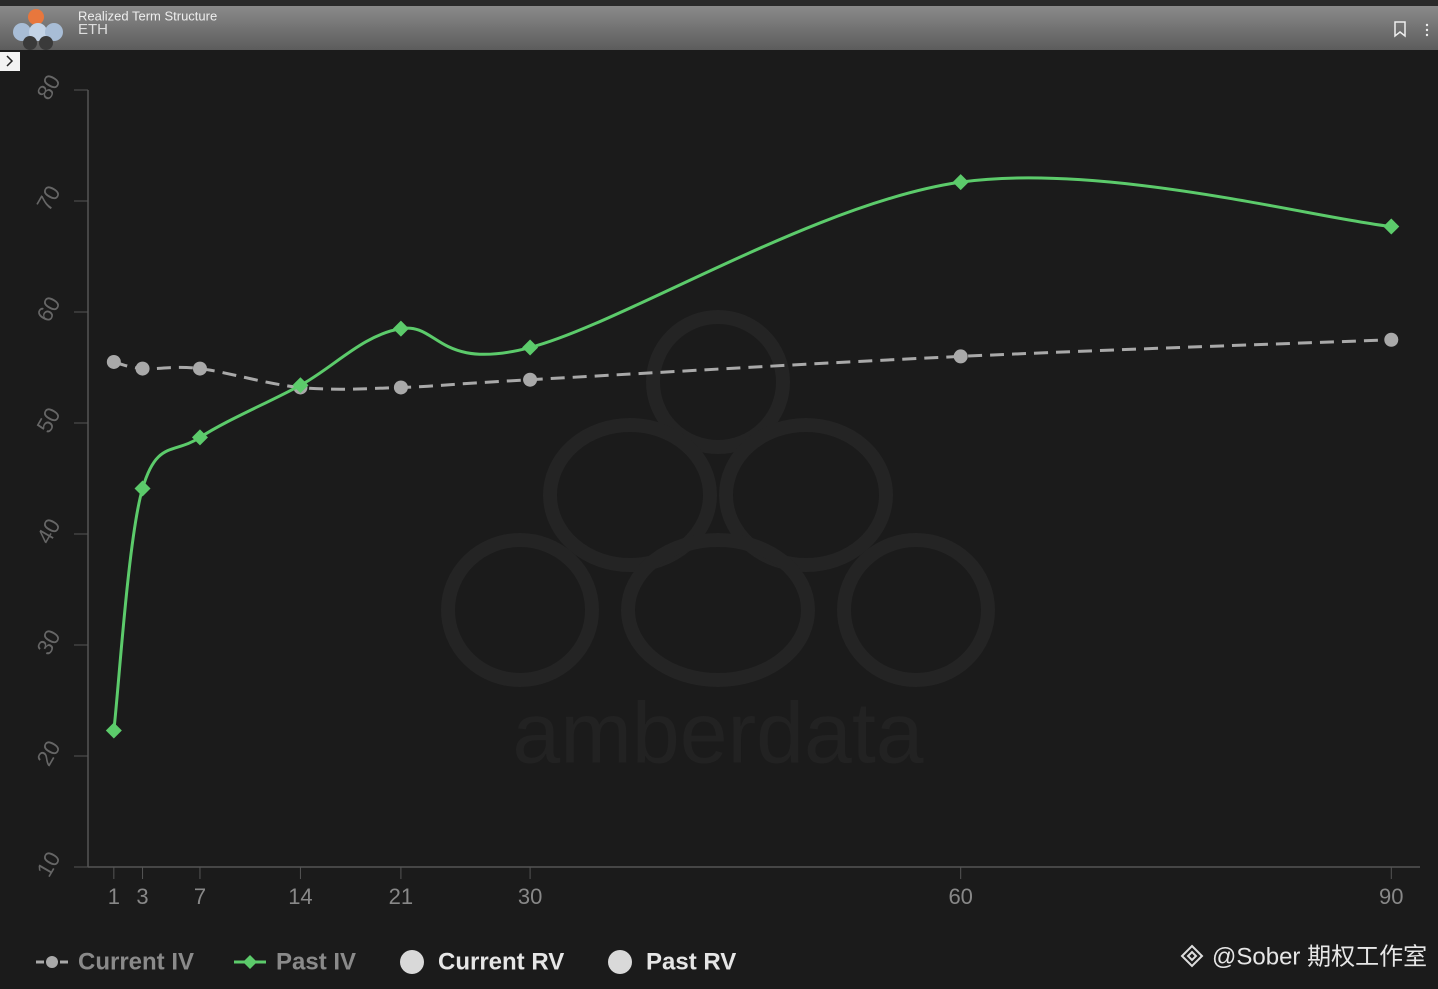 The width and height of the screenshot is (1438, 989). Describe the element at coordinates (401, 896) in the screenshot. I see `x-tick-label: 21` at that location.